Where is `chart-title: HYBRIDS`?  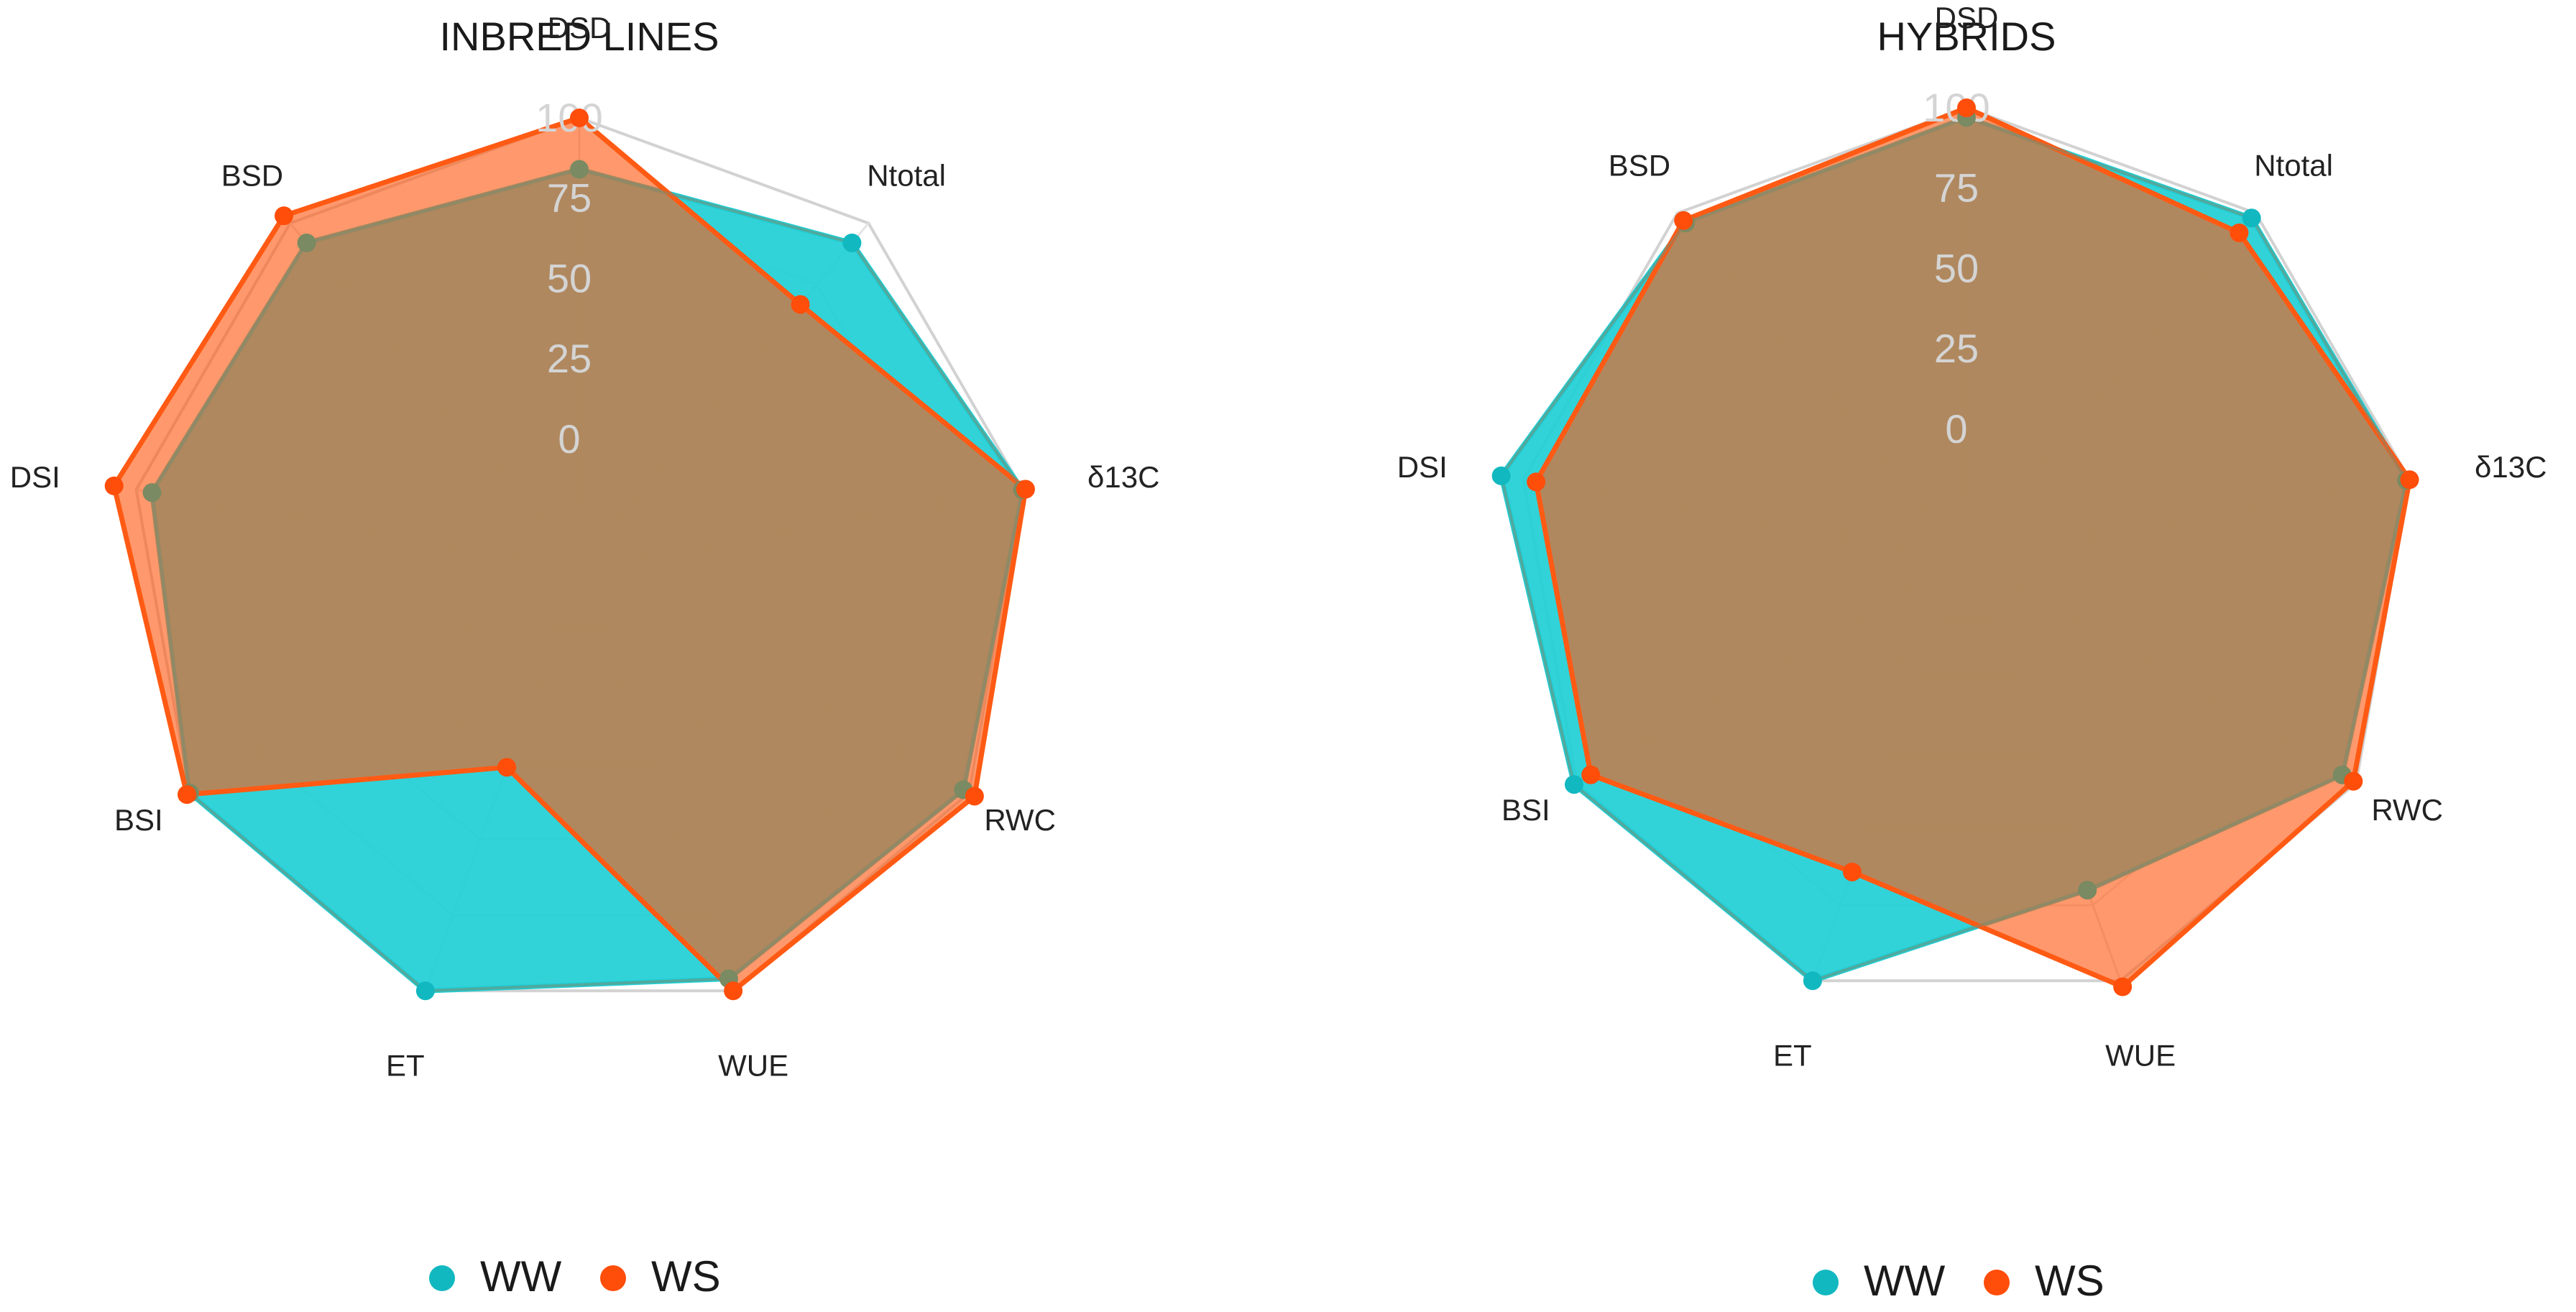
chart-title: HYBRIDS is located at coordinates (1966, 36).